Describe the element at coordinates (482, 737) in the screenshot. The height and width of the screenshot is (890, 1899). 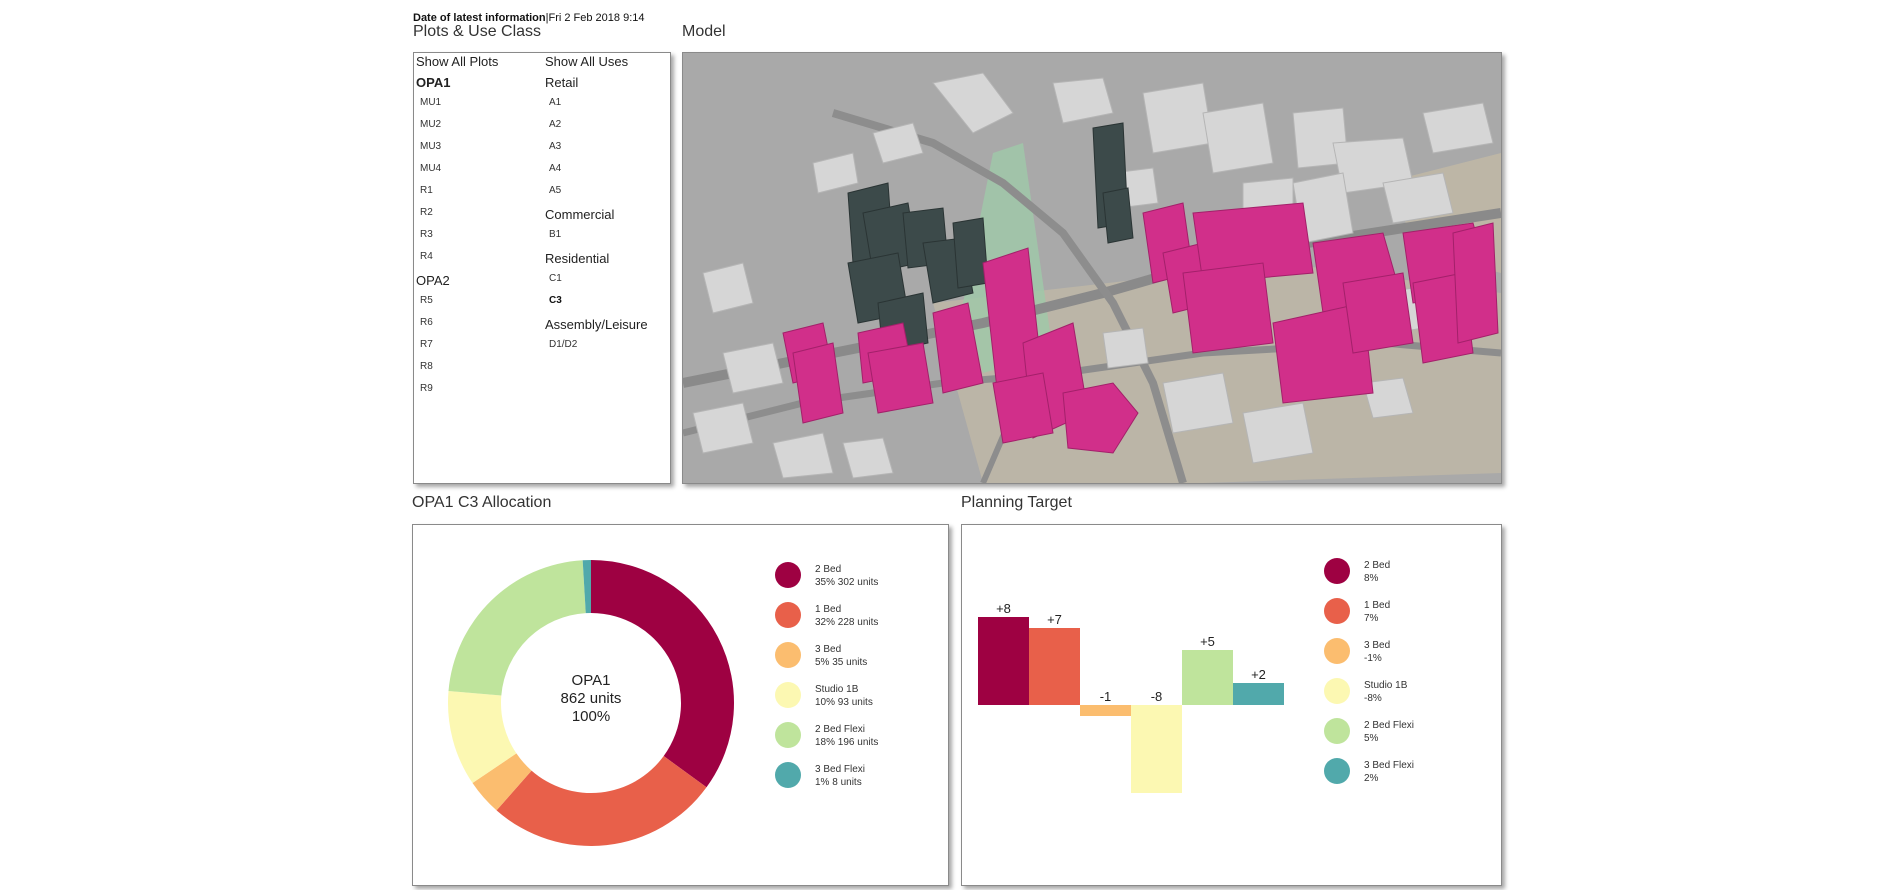
I see `donut-slice-studio-1b` at that location.